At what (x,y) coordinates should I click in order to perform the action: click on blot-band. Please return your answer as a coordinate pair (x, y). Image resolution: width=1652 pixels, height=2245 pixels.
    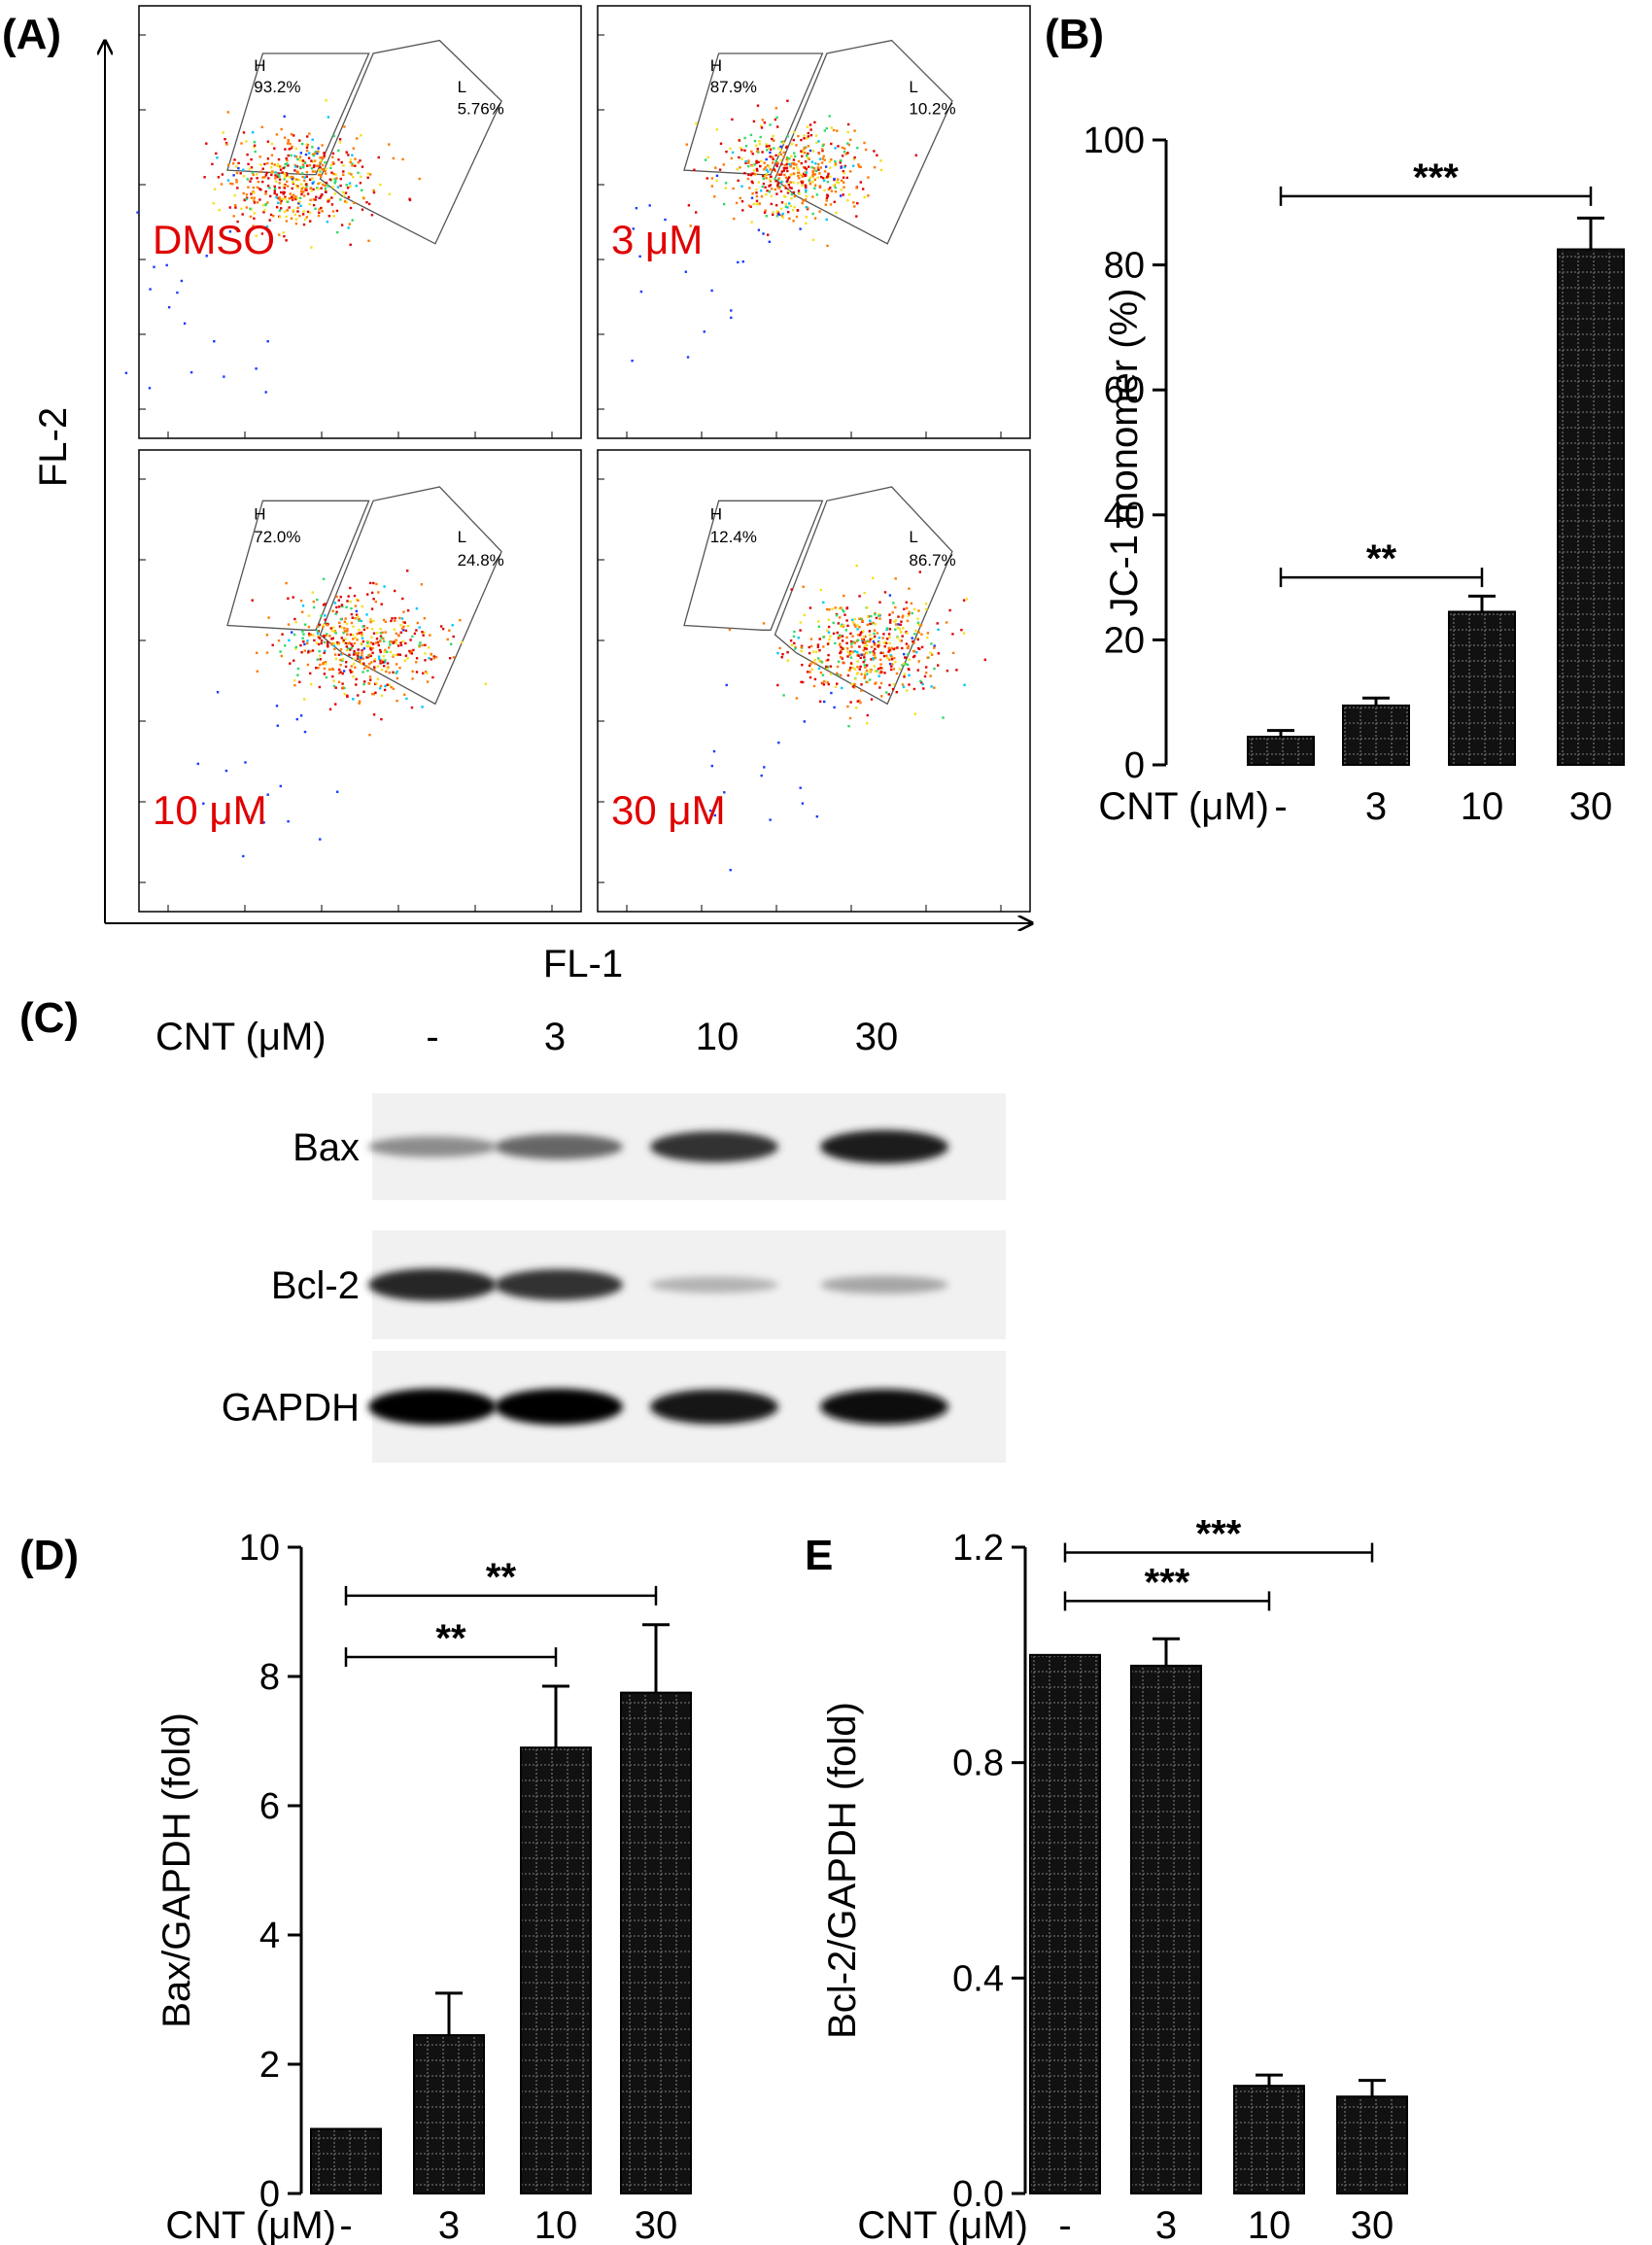
    Looking at the image, I should click on (714, 1407).